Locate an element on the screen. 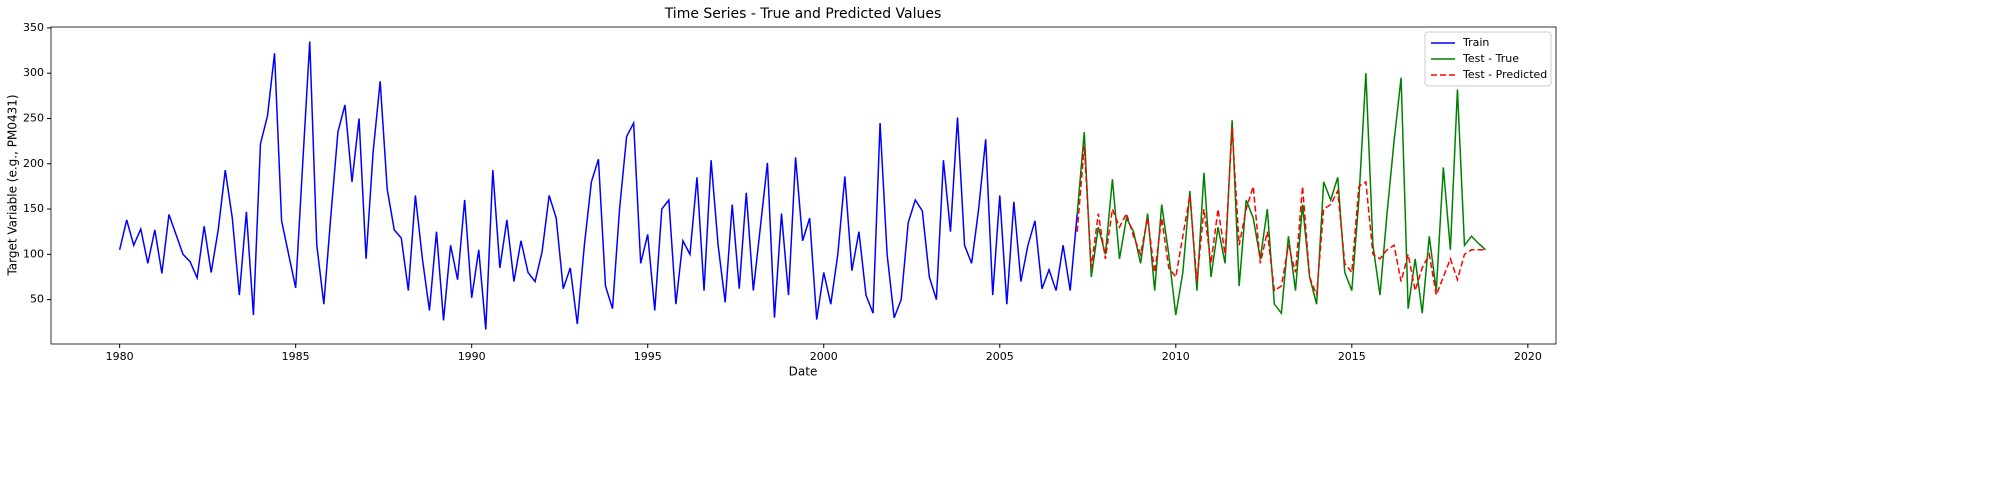 The height and width of the screenshot is (490, 1990). chart-title: Time Series - True and Predicted Values is located at coordinates (803, 14).